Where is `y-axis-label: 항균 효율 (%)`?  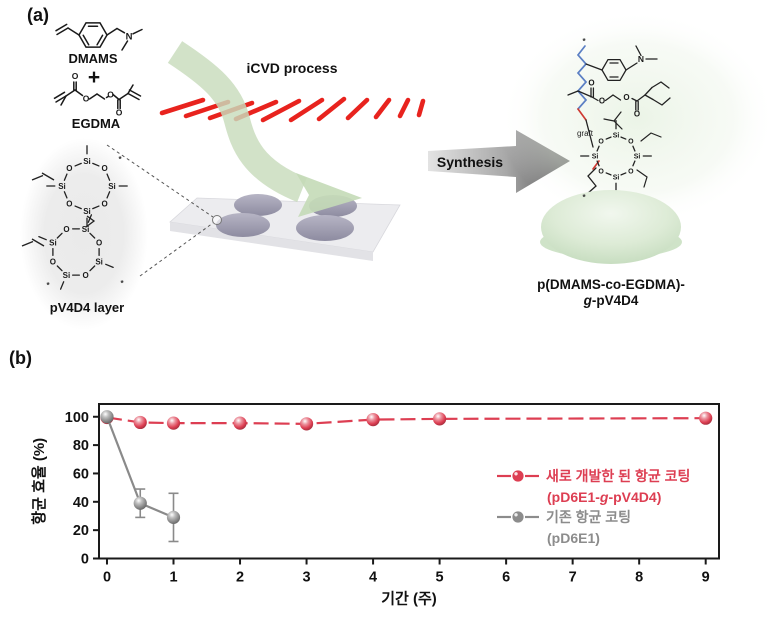 y-axis-label: 항균 효율 (%) is located at coordinates (39, 481).